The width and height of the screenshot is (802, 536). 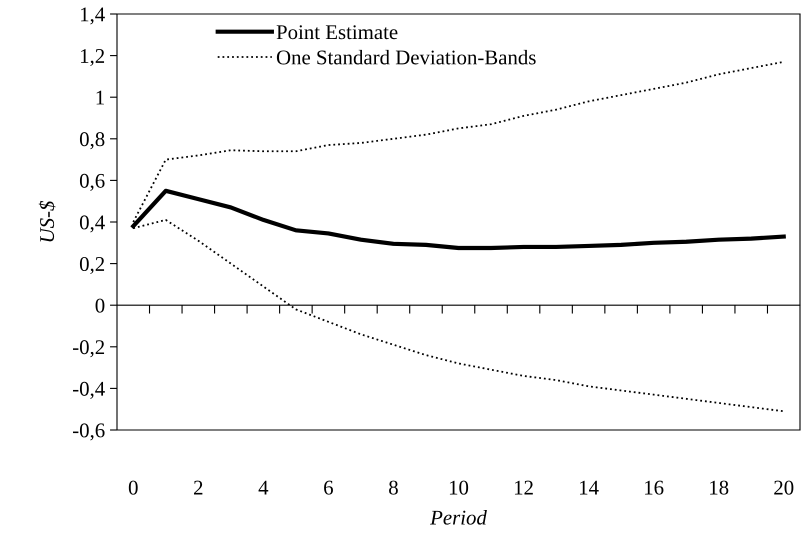 I want to click on legend-label: Point Estimate, so click(x=337, y=32).